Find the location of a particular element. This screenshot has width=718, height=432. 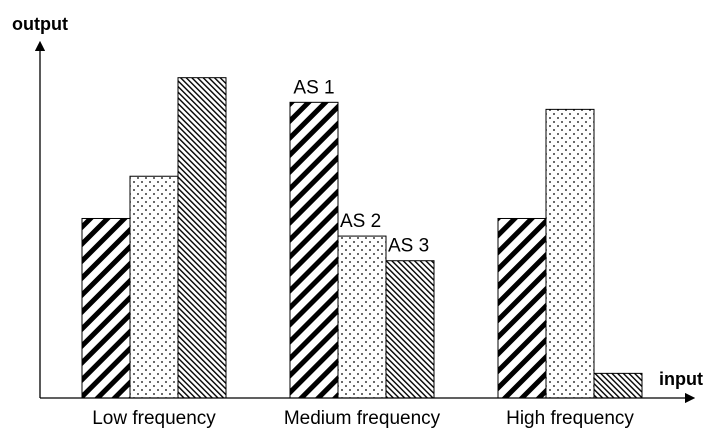

x-axis-label: input is located at coordinates (681, 379).